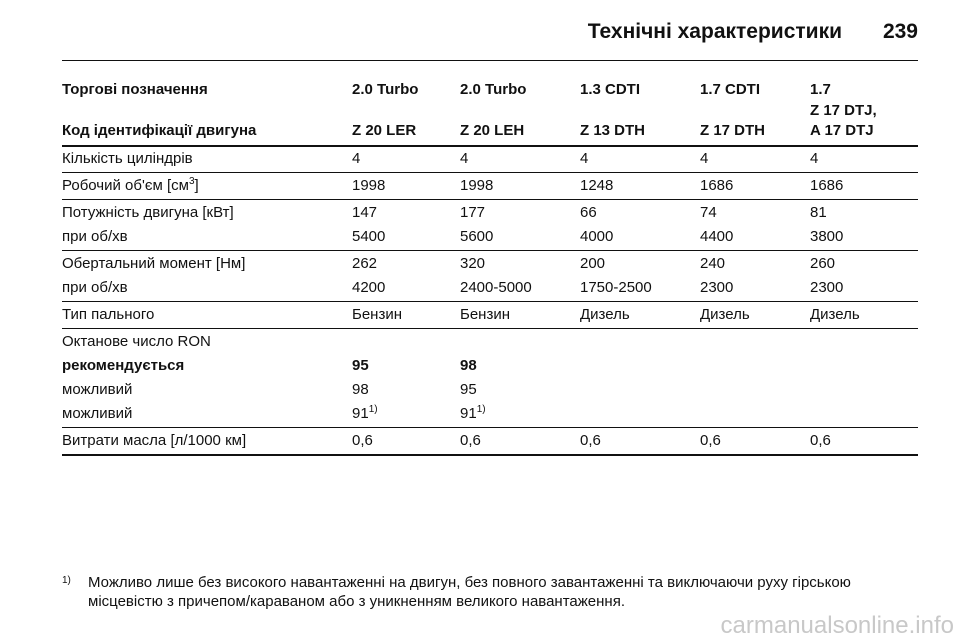 The width and height of the screenshot is (960, 642). What do you see at coordinates (365, 263) in the screenshot?
I see `cell: 262` at bounding box center [365, 263].